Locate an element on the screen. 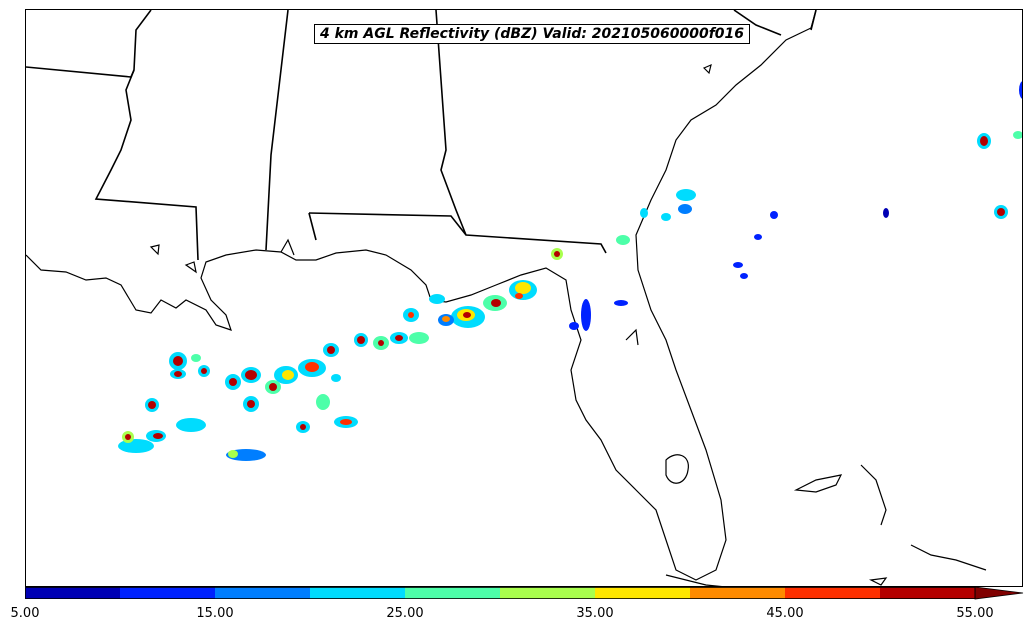 This screenshot has width=1033, height=633. echo-cluster-east-atlantic is located at coordinates (952, 150).